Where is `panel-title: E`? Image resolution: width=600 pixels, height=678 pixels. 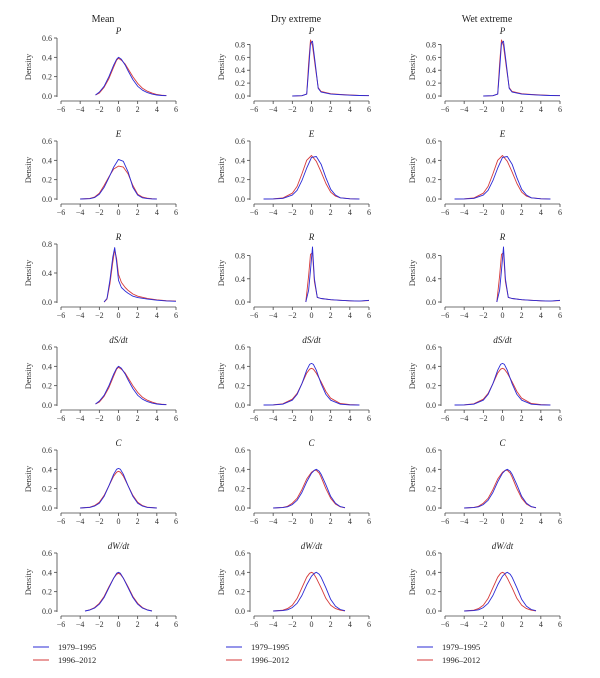
panel-title: E is located at coordinates (311, 134).